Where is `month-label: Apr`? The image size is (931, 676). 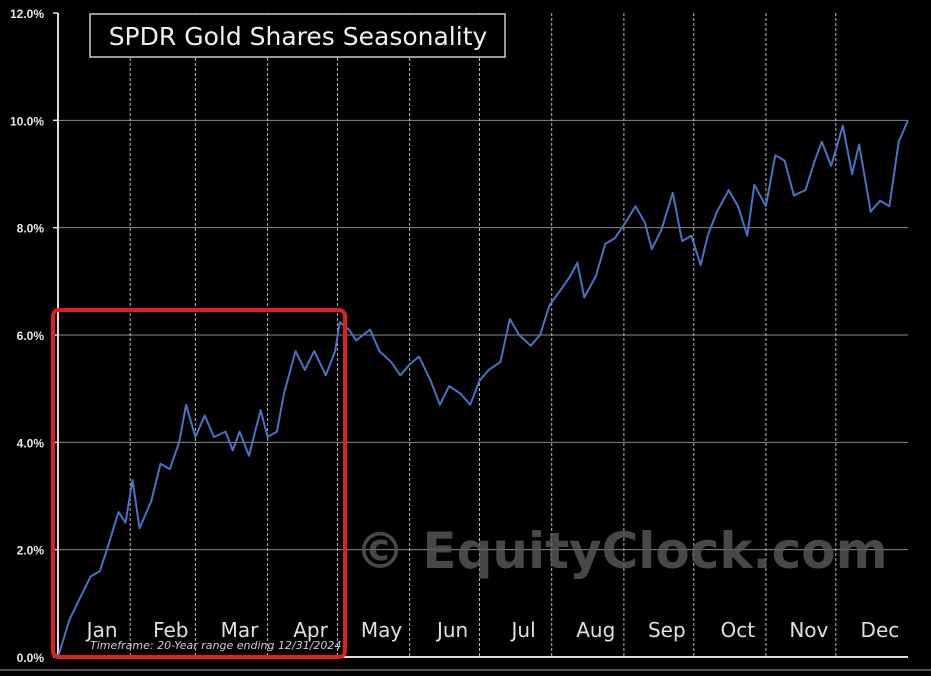 month-label: Apr is located at coordinates (310, 630).